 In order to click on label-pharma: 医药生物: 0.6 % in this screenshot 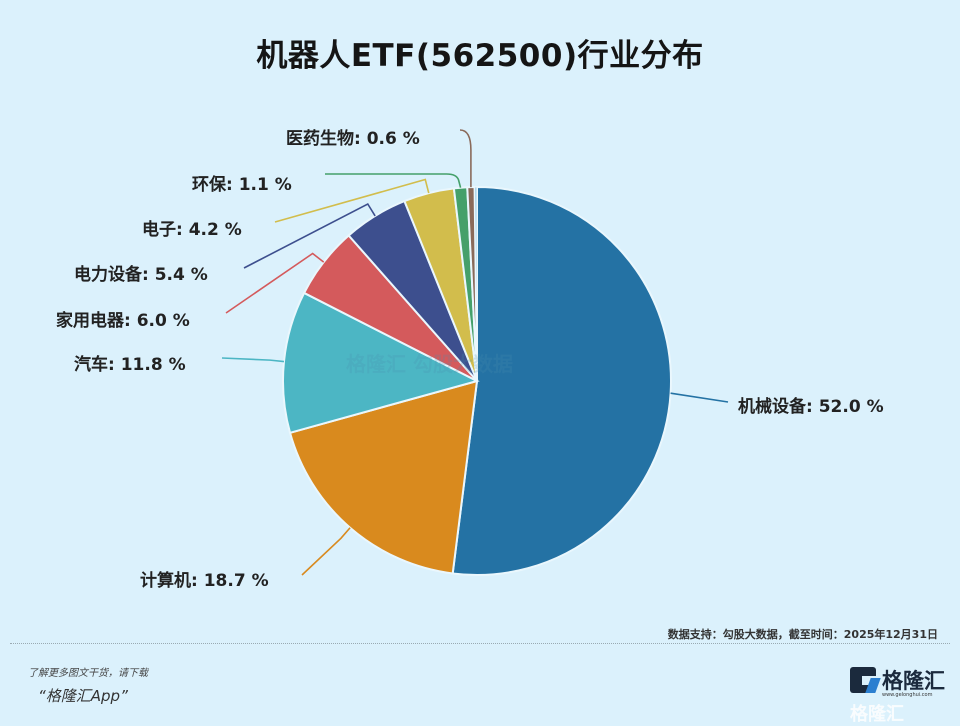, I will do `click(353, 139)`.